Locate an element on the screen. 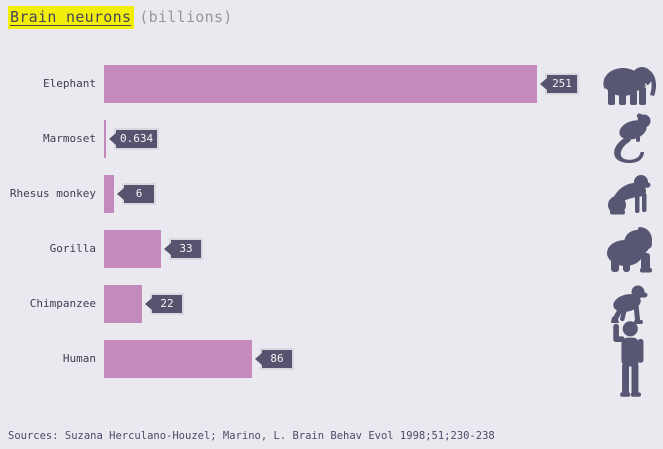  bar-track: 33 is located at coordinates (350, 248).